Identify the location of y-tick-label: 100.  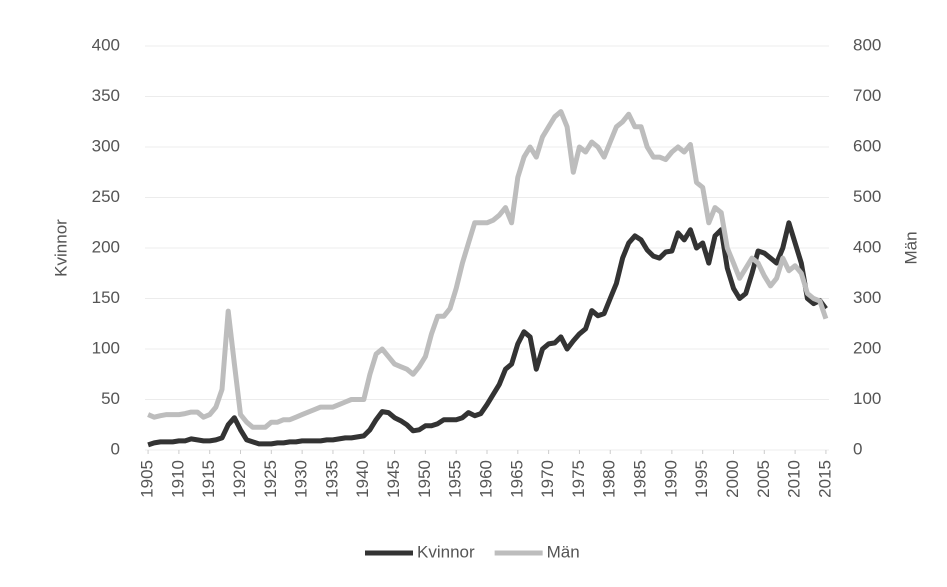
(106, 347).